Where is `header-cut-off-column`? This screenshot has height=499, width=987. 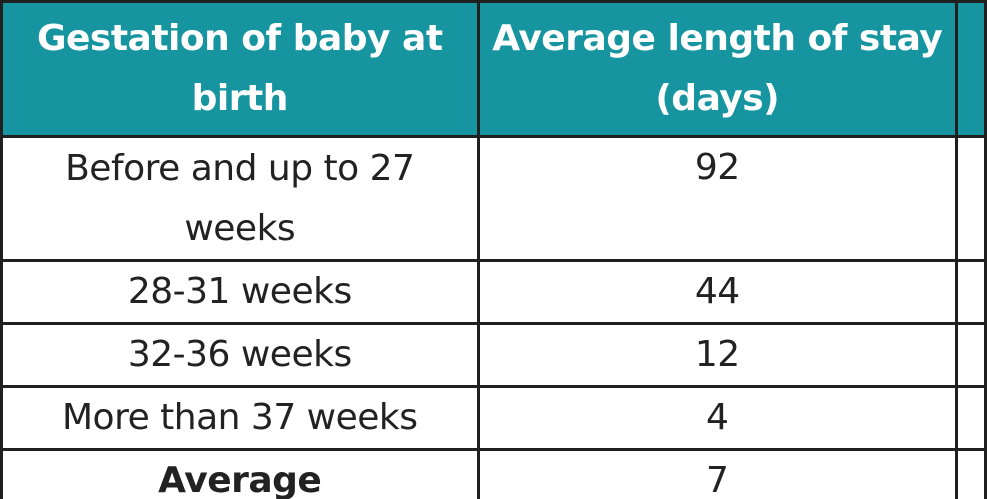
header-cut-off-column is located at coordinates (970, 69).